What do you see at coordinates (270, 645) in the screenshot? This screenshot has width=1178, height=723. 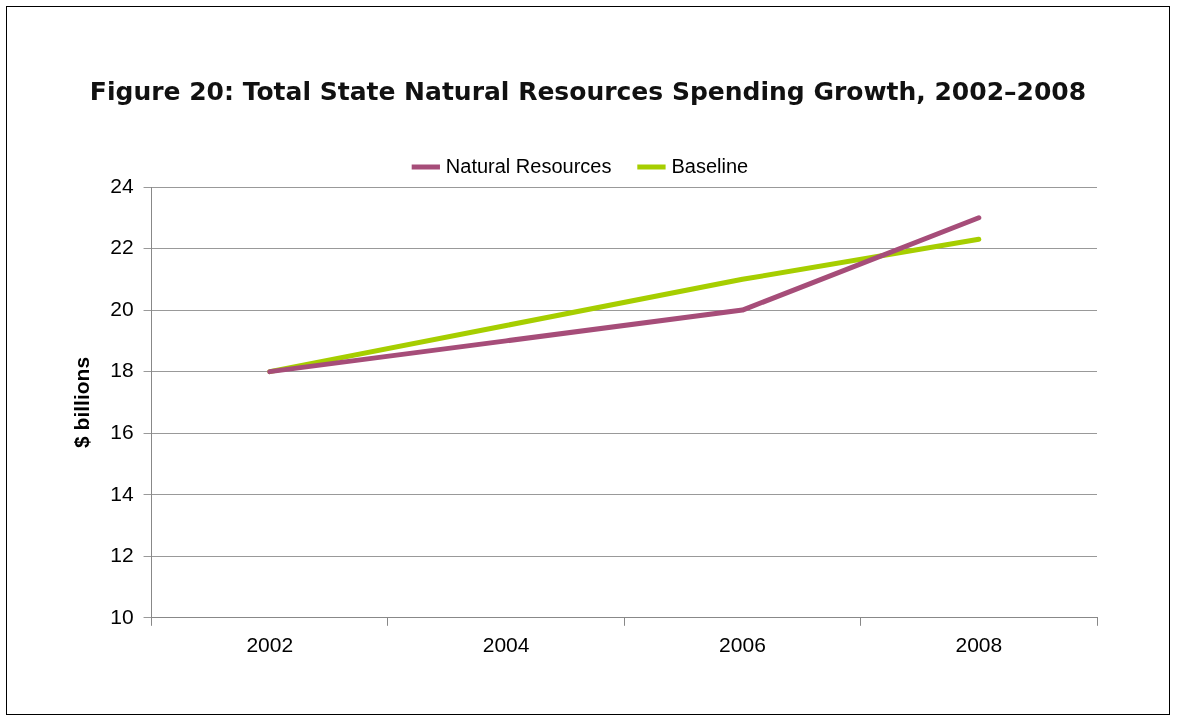 I see `x-tick-label: 2002` at bounding box center [270, 645].